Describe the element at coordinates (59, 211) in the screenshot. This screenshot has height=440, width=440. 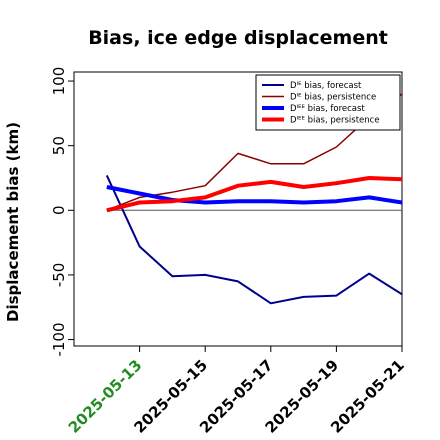
I see `y-tick-label: 0` at that location.